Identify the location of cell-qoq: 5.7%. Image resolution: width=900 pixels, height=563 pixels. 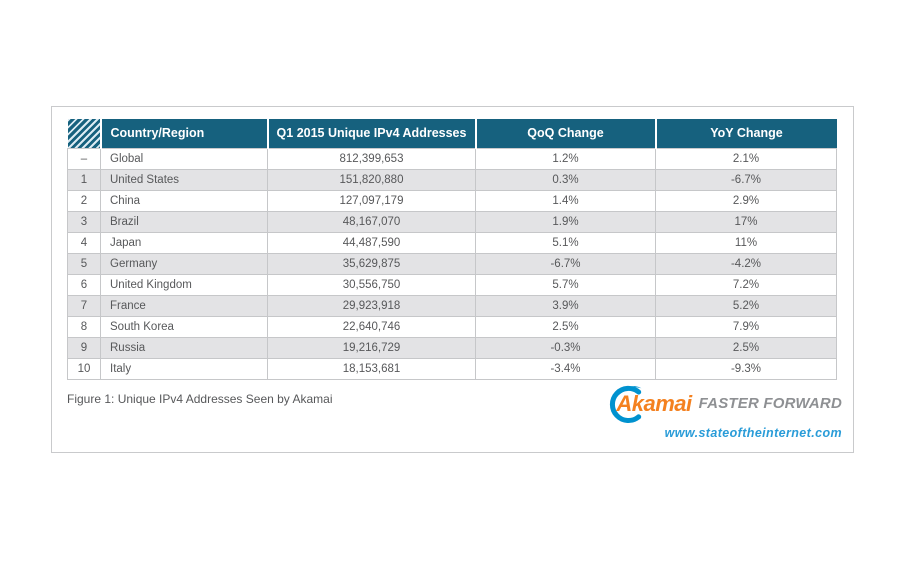
(565, 284).